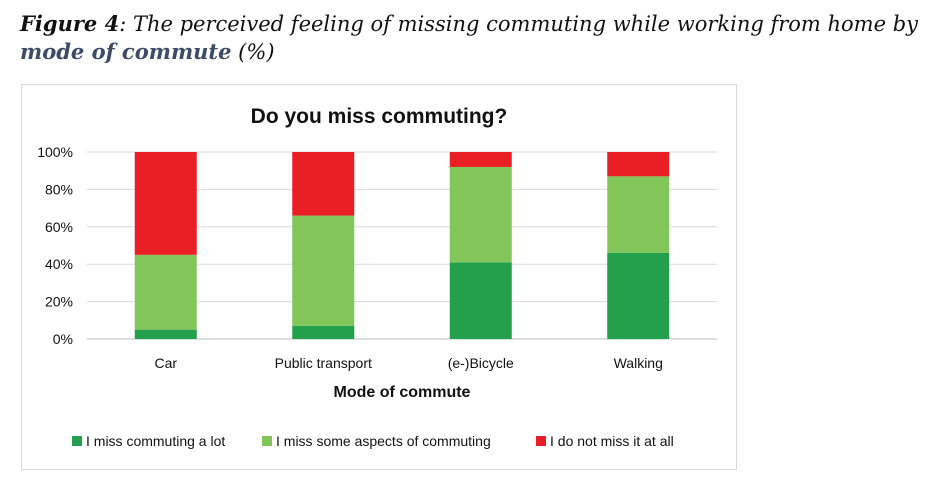 The width and height of the screenshot is (928, 484). I want to click on legend-label: I miss some aspects of commuting, so click(383, 441).